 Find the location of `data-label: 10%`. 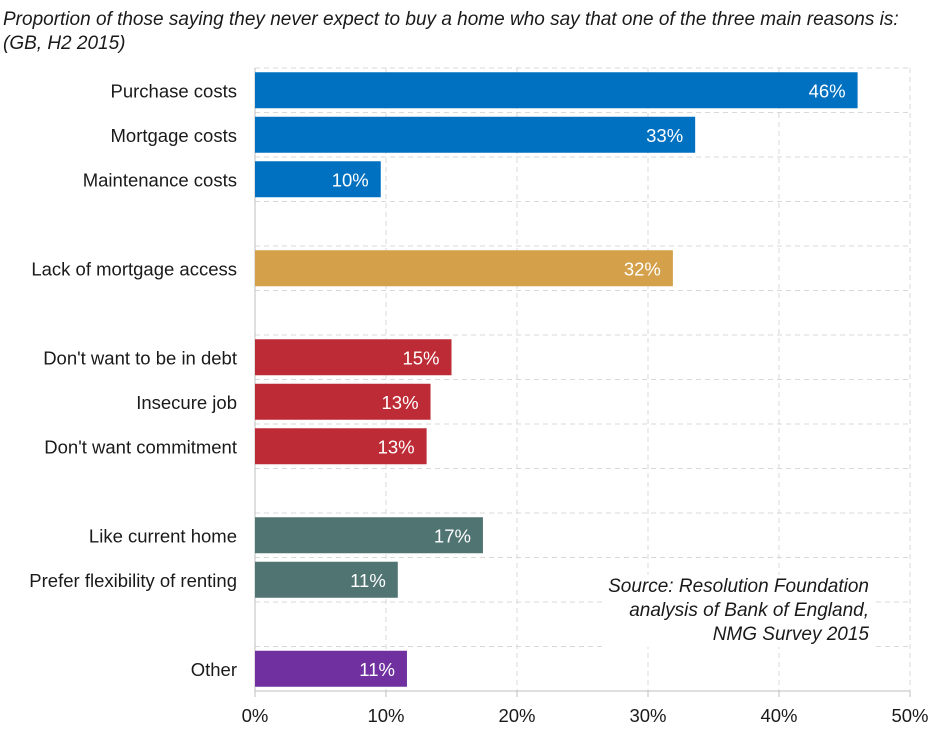

data-label: 10% is located at coordinates (350, 179).